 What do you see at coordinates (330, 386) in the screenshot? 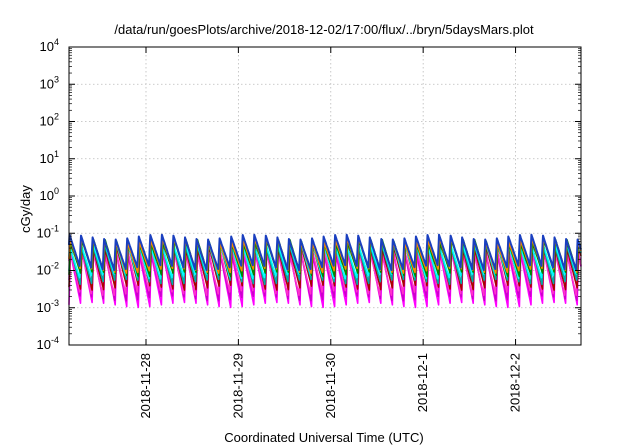
I see `x-tick-label: 2018-11-30` at bounding box center [330, 386].